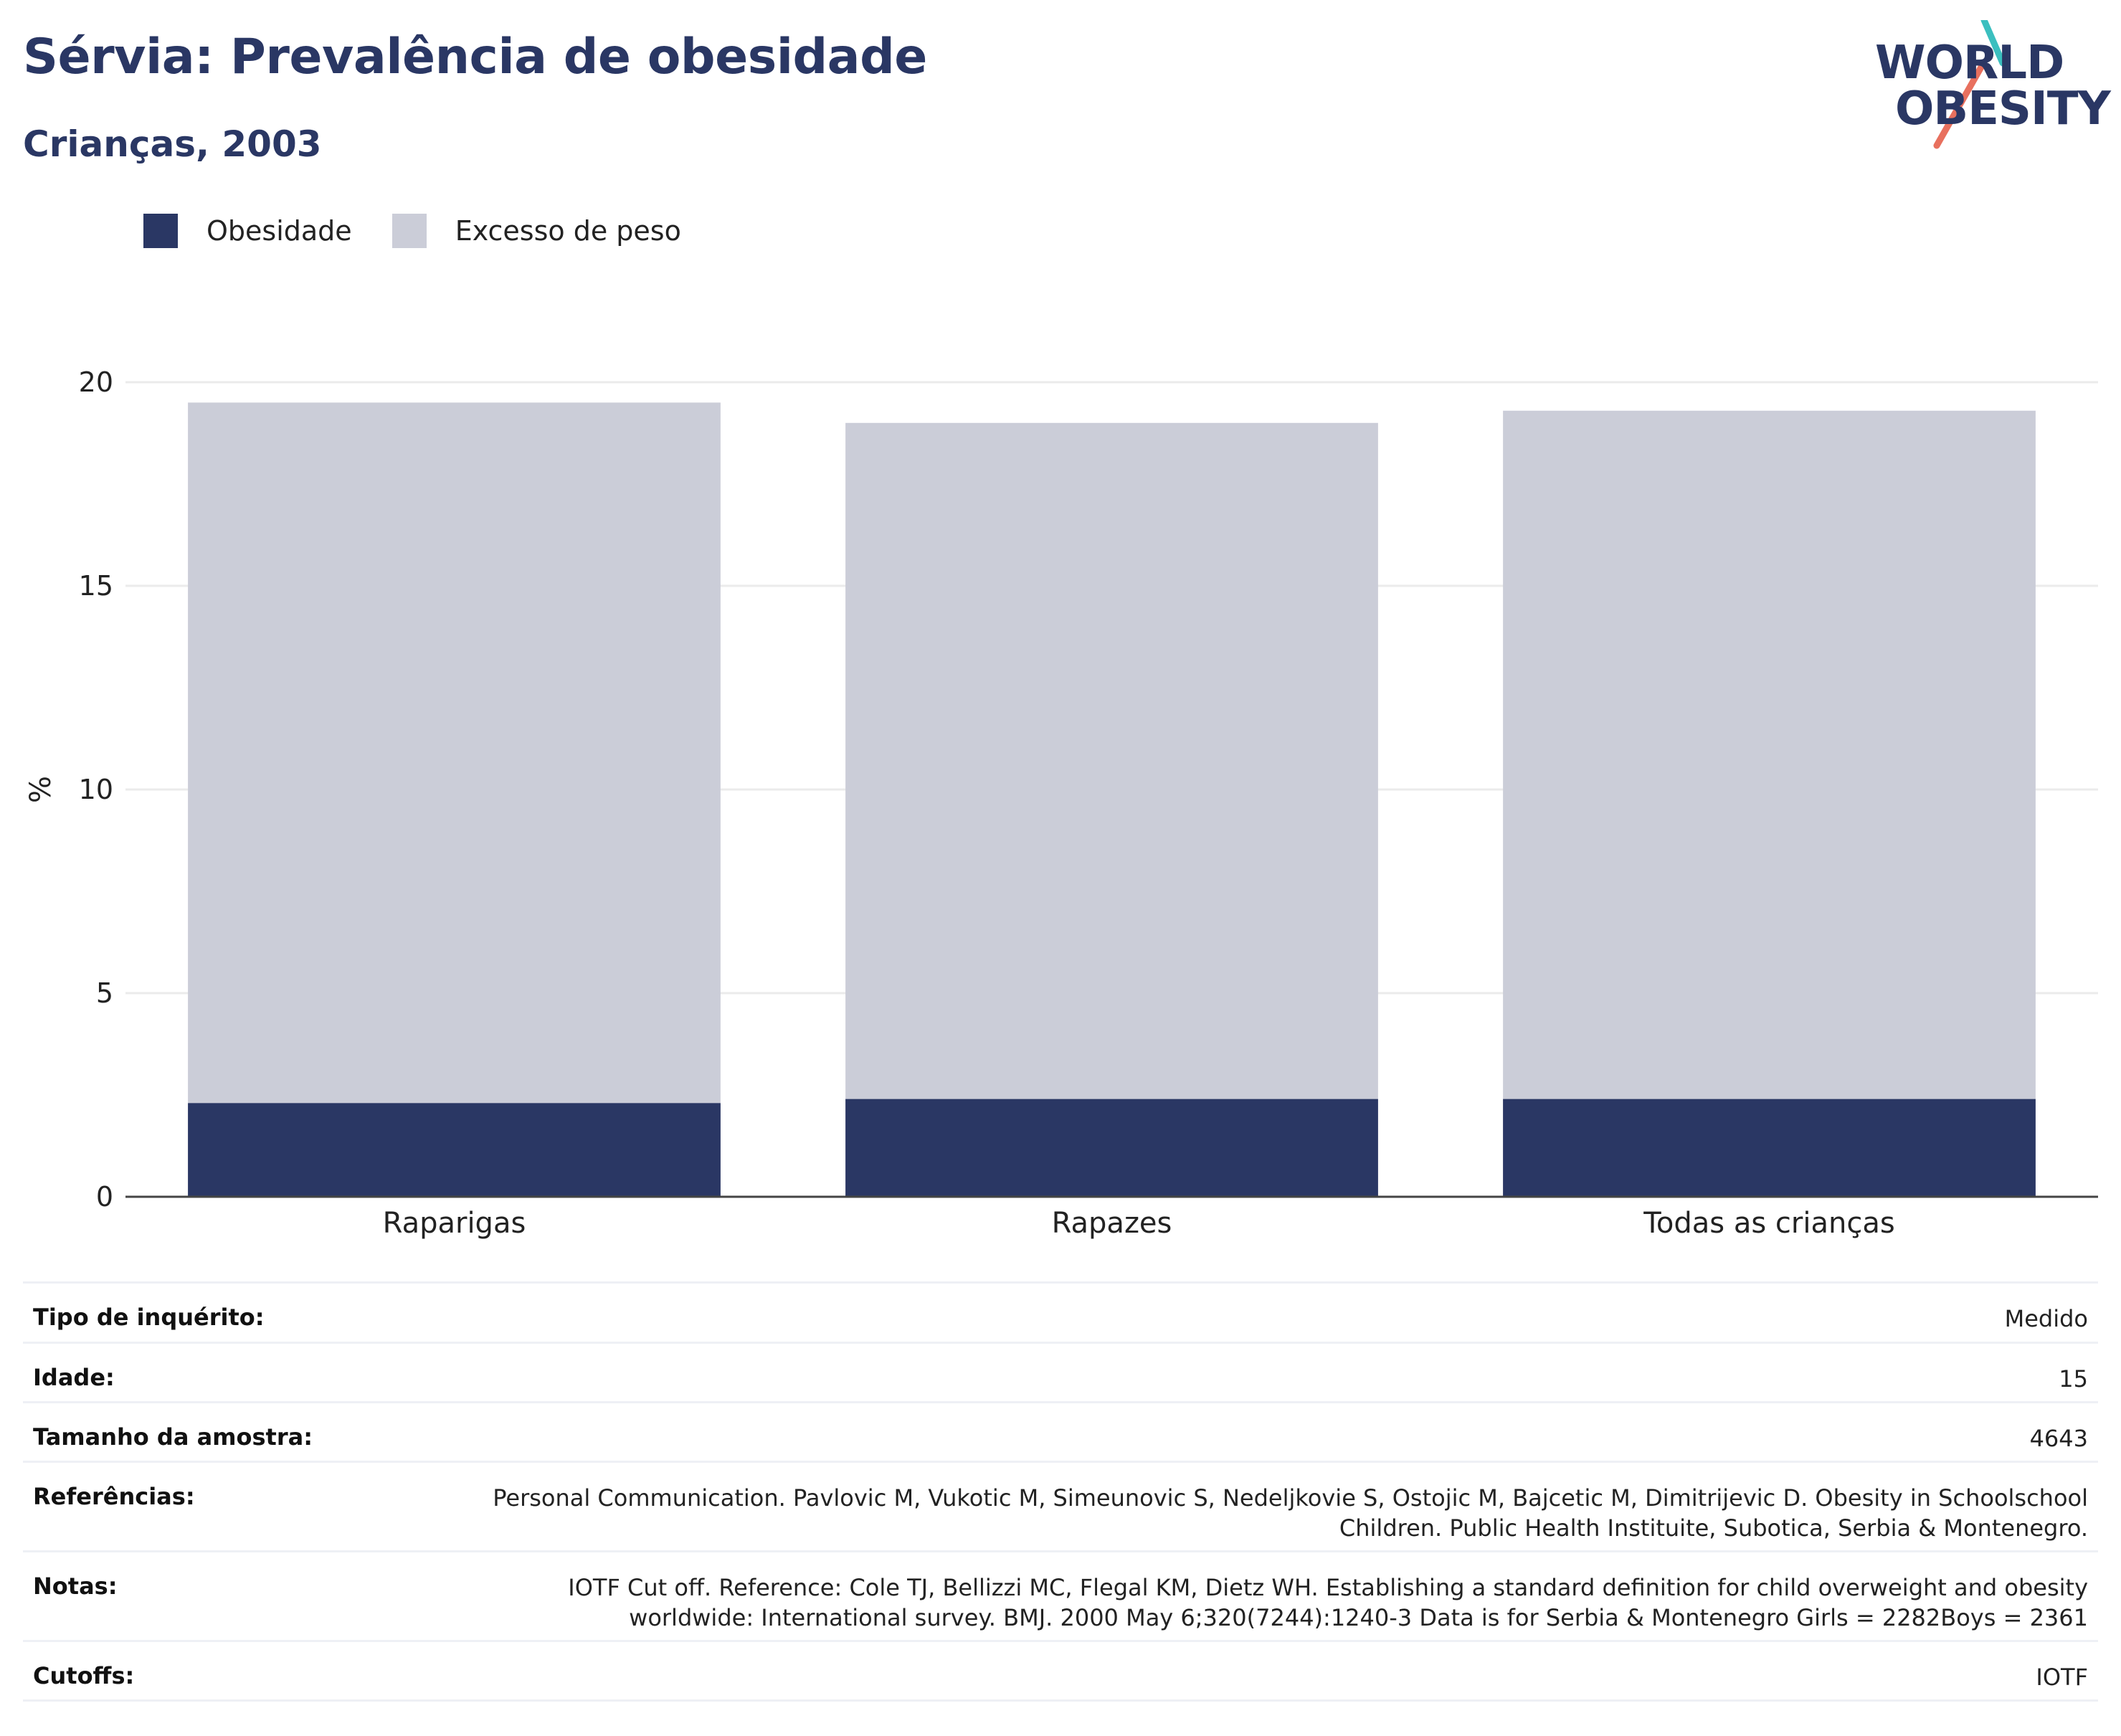  I want to click on y-axis-title: %, so click(40, 790).